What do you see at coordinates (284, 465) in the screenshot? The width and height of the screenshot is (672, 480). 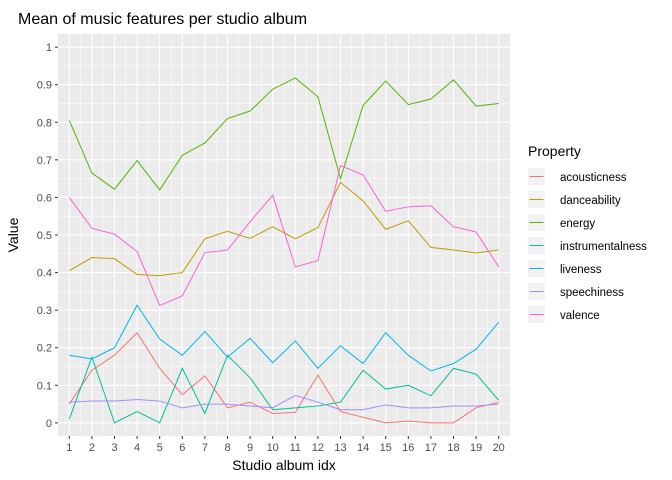 I see `x-axis-title: Studio album idx` at bounding box center [284, 465].